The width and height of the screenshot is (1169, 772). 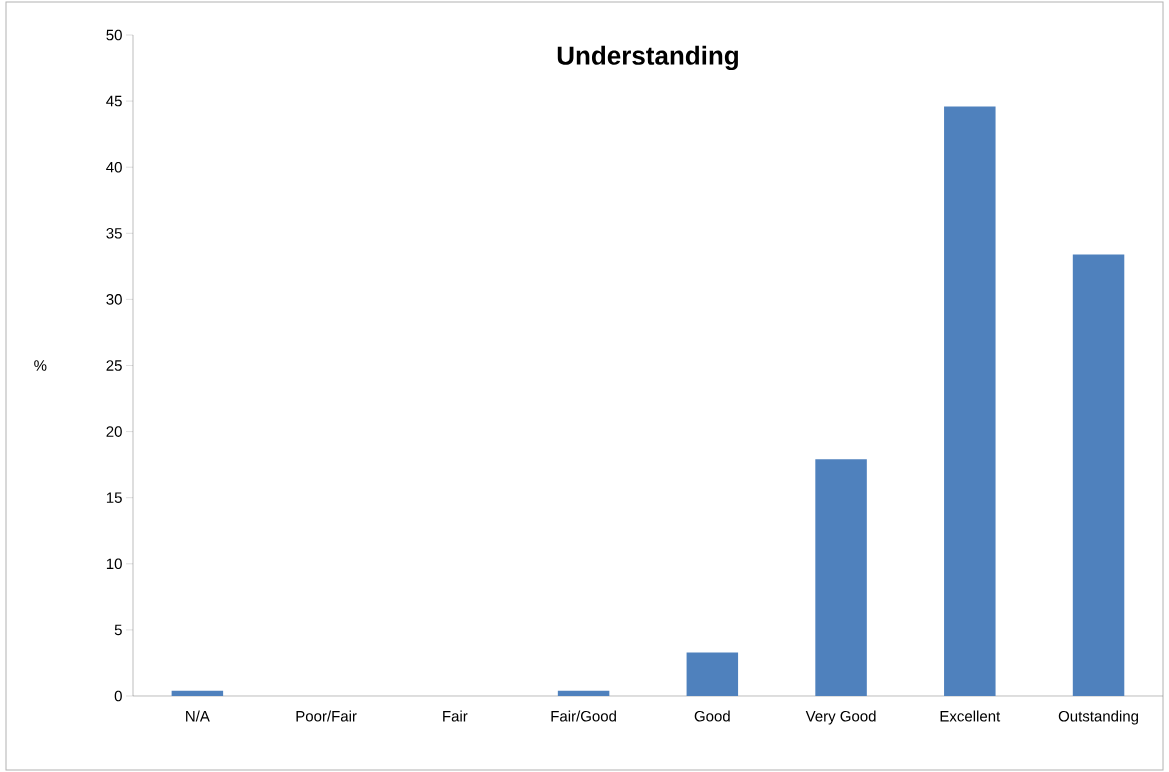 What do you see at coordinates (114, 167) in the screenshot?
I see `y-tick-label: 40` at bounding box center [114, 167].